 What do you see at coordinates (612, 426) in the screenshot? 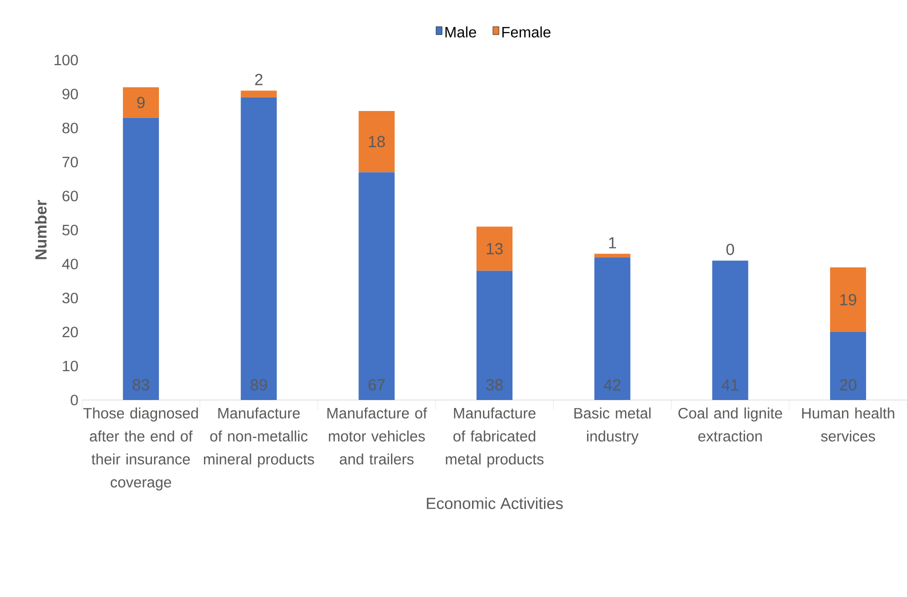
I see `x-tick-label: Basic metal industry` at bounding box center [612, 426].